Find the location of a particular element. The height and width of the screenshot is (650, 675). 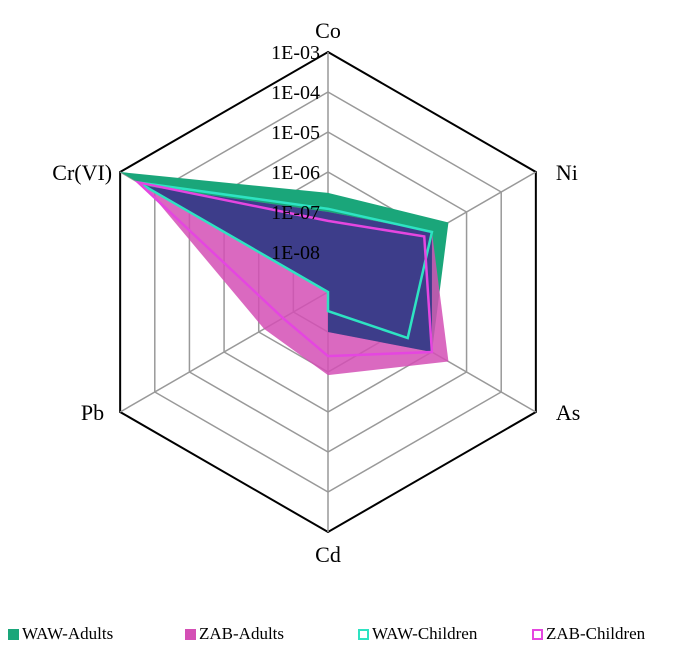

tick-label: 1E-05 is located at coordinates (295, 133).